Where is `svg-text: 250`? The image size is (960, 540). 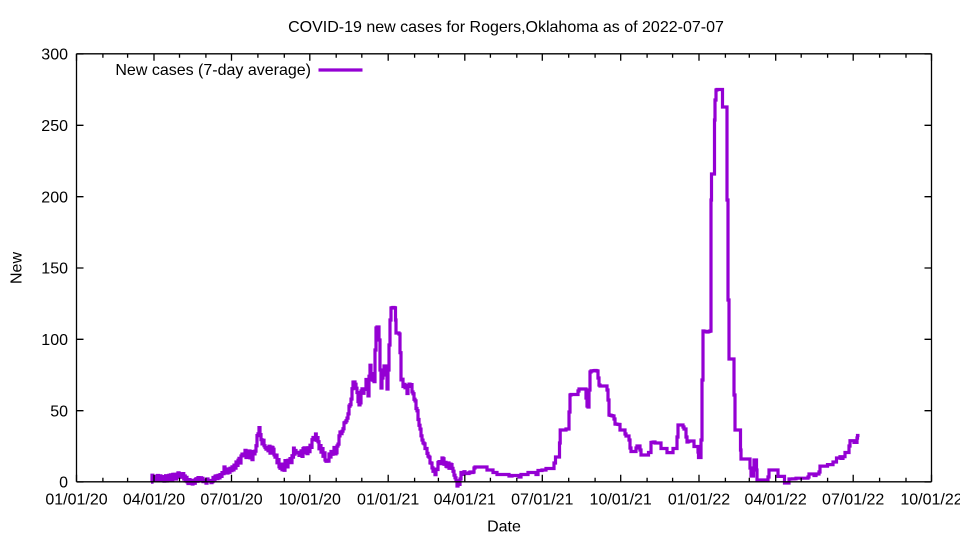
svg-text: 250 is located at coordinates (54, 126).